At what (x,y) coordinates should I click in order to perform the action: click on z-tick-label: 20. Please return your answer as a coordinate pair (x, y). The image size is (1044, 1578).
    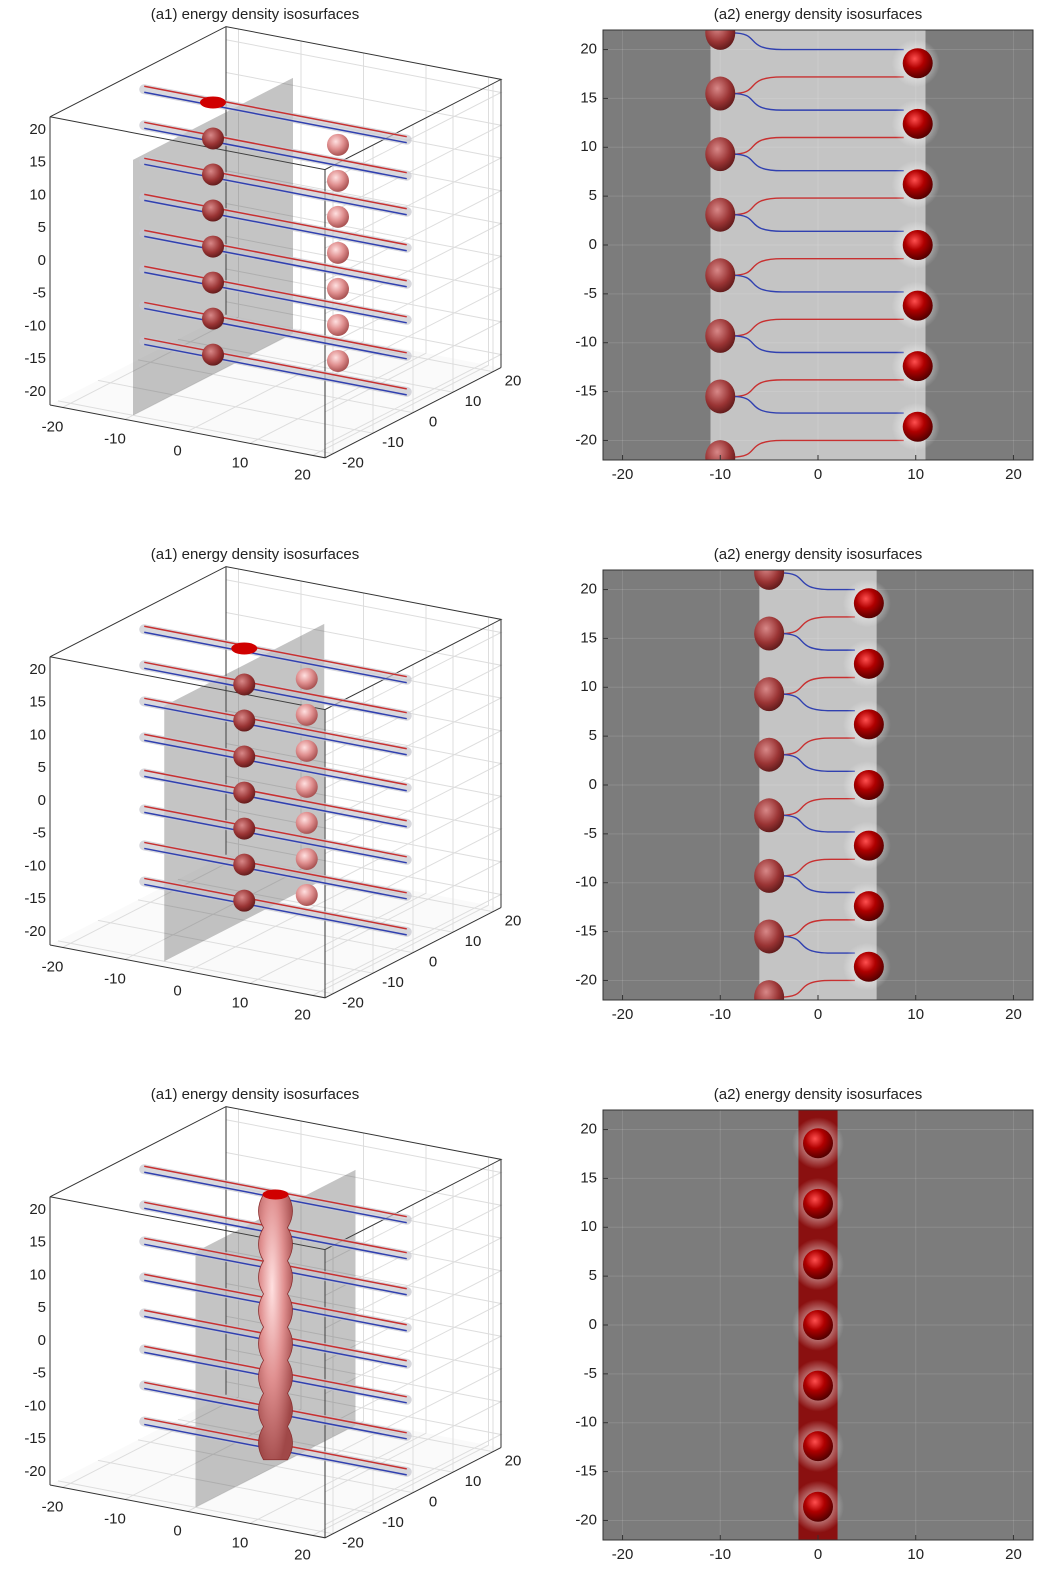
    Looking at the image, I should click on (37, 129).